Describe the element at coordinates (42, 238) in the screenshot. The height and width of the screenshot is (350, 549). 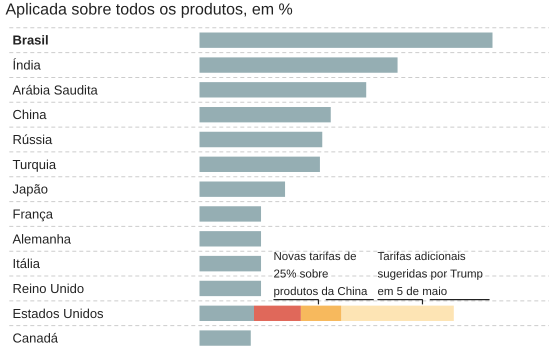
I see `y-tick-label: Alemanha` at that location.